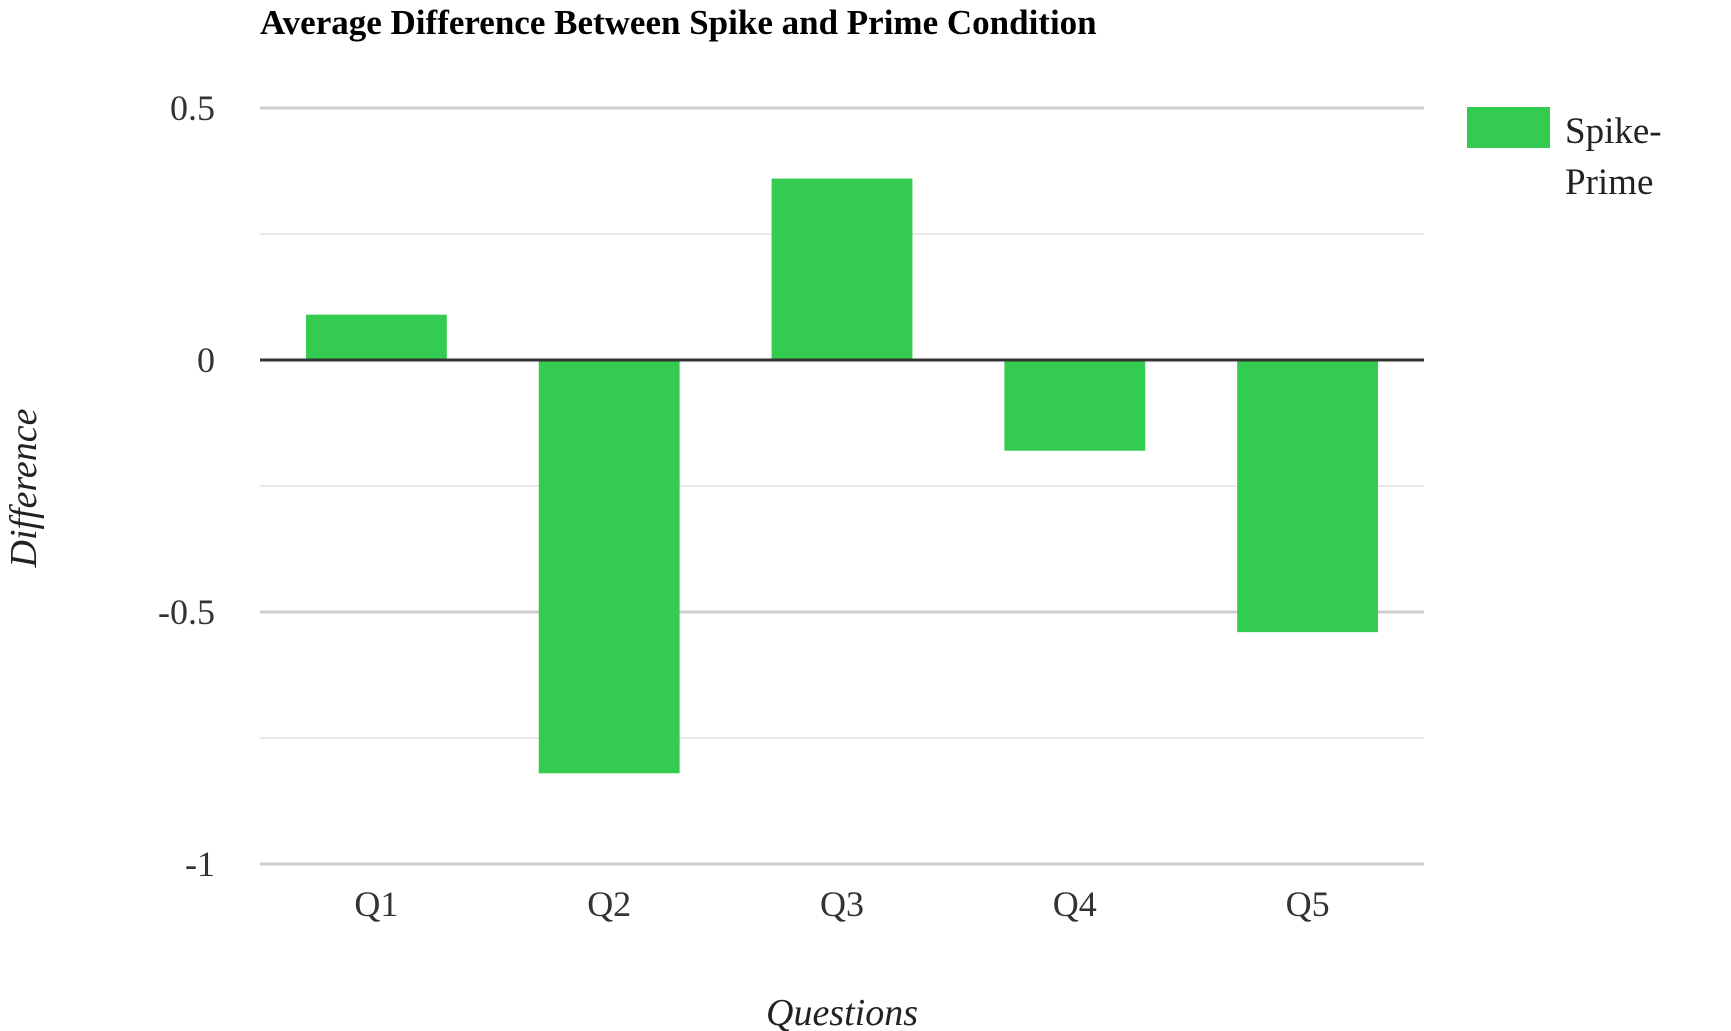 The width and height of the screenshot is (1731, 1031). Describe the element at coordinates (1613, 131) in the screenshot. I see `legend-label-line-1: Spike-` at that location.